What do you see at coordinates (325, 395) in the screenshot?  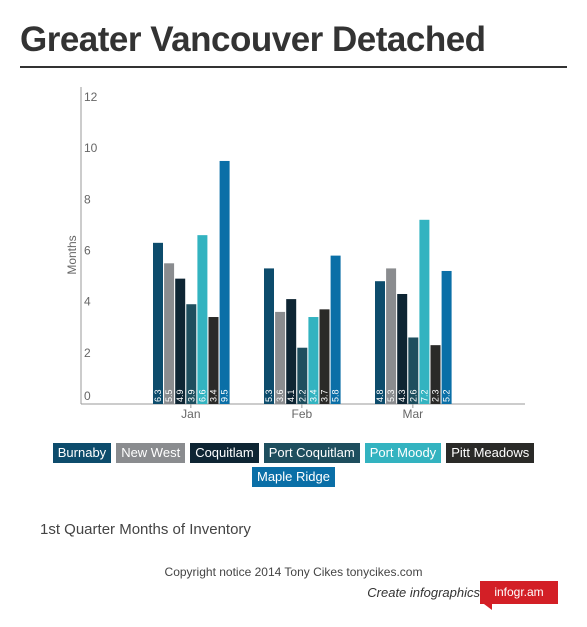 I see `bar-value-label: 3.7` at bounding box center [325, 395].